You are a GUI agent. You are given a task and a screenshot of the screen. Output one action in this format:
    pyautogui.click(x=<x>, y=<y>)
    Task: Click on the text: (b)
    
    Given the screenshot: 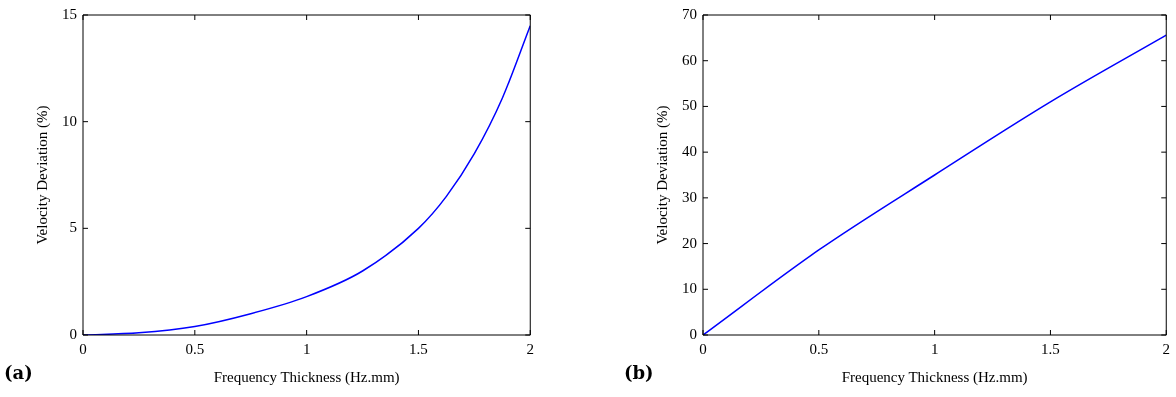 What is the action you would take?
    pyautogui.click(x=639, y=372)
    